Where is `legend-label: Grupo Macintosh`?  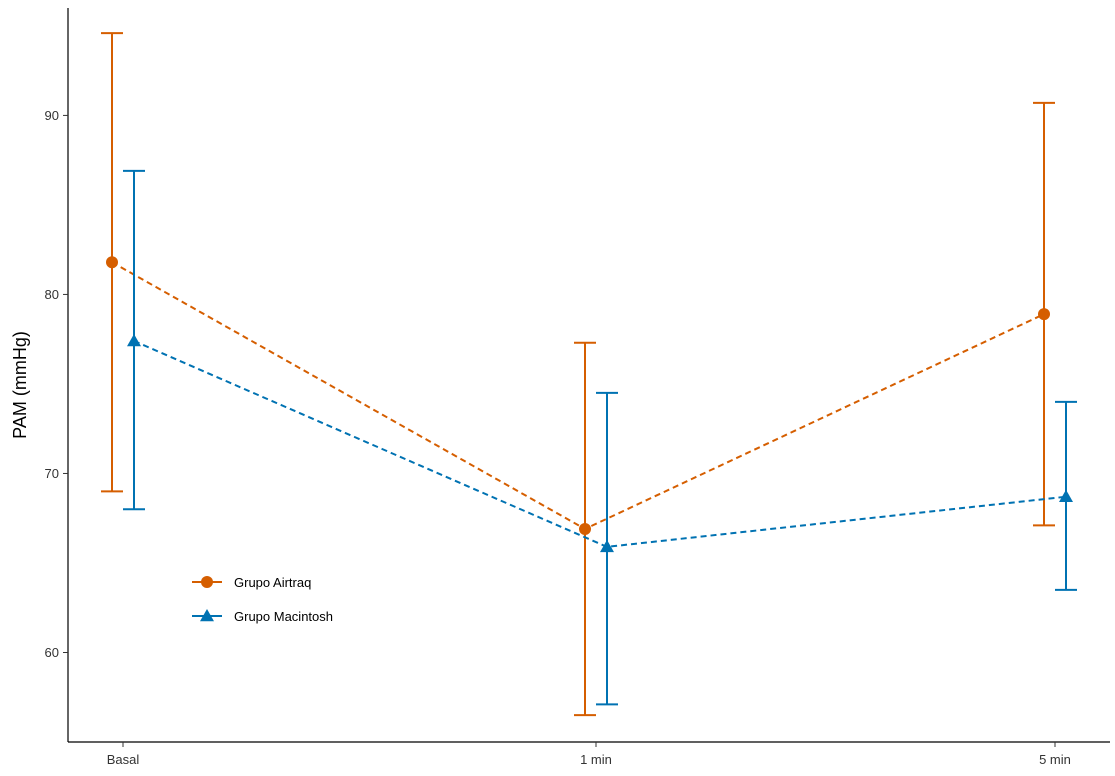 legend-label: Grupo Macintosh is located at coordinates (283, 616).